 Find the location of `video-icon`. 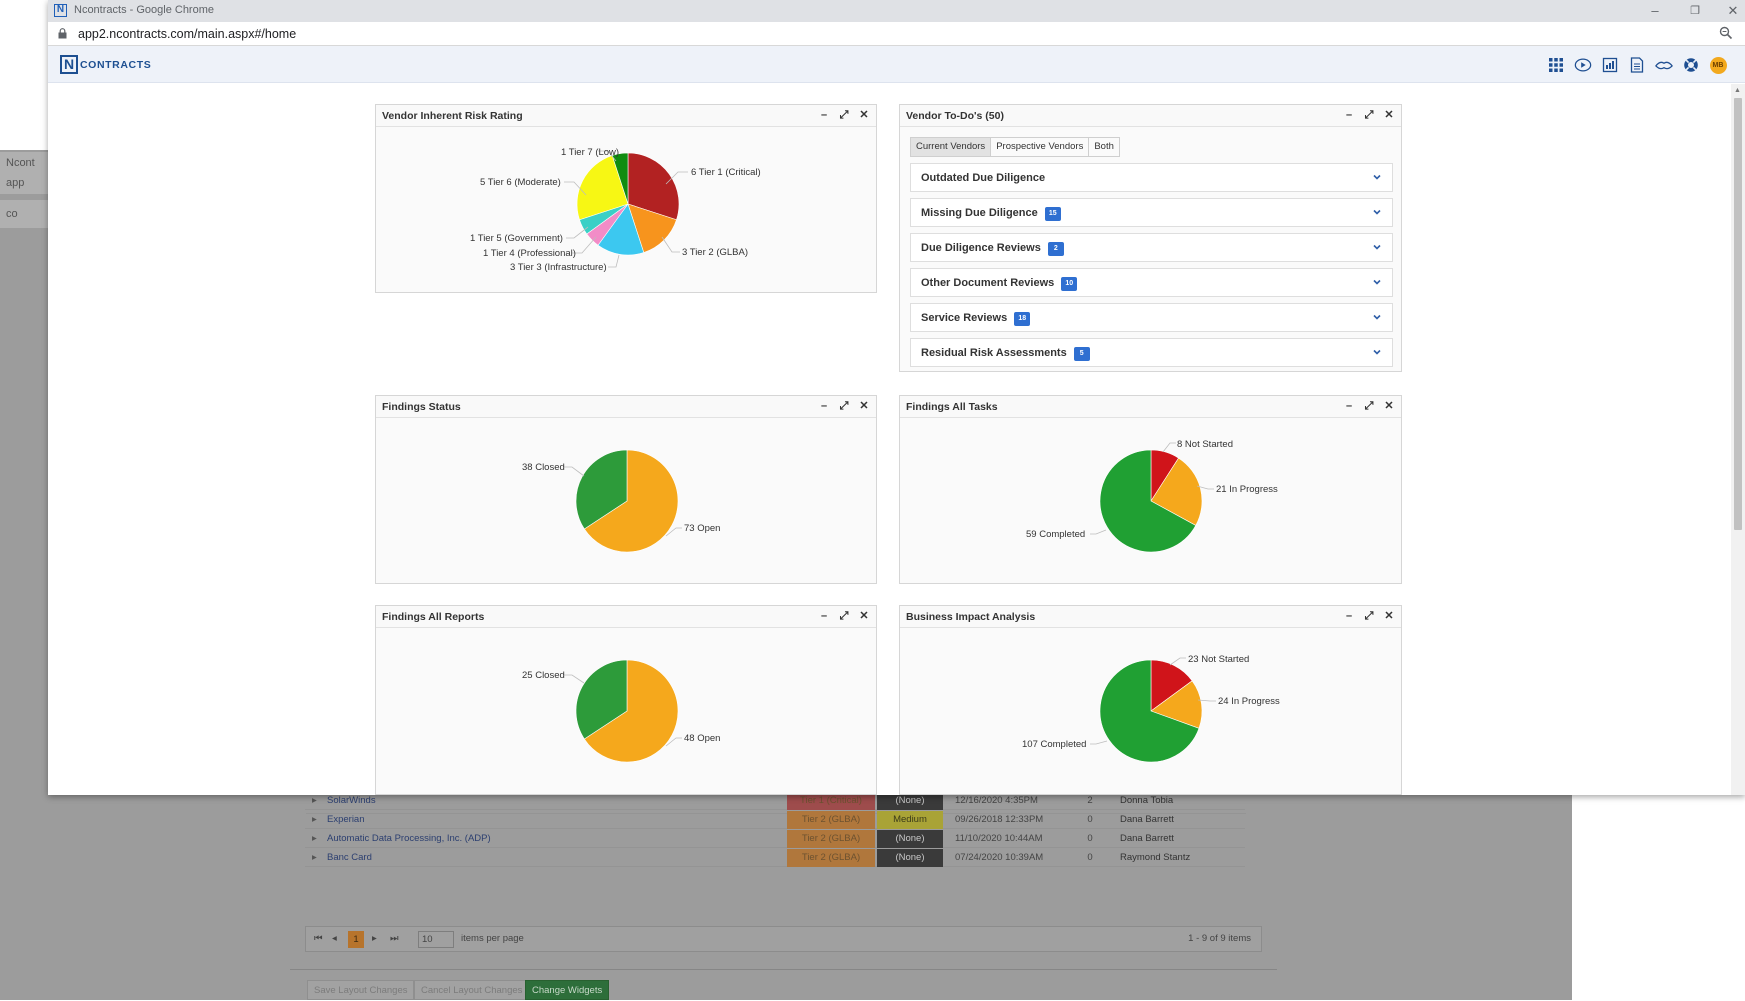

video-icon is located at coordinates (1583, 65).